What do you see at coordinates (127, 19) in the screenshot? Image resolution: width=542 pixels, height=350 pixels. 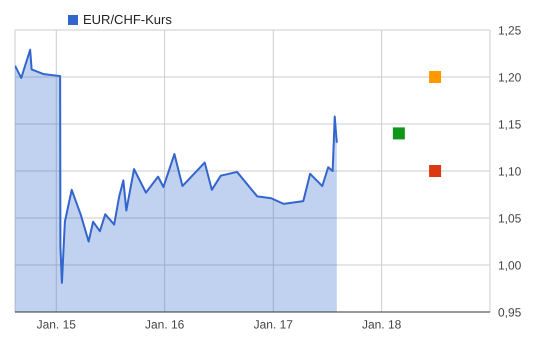 I see `legend-label: EUR/CHF-Kurs` at bounding box center [127, 19].